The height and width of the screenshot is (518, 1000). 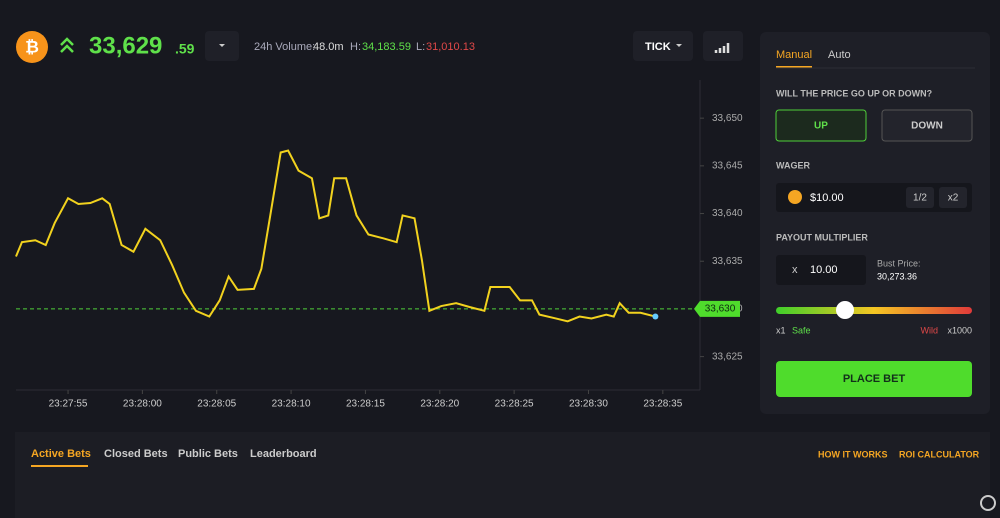 What do you see at coordinates (136, 454) in the screenshot?
I see `bets-tab: Closed Bets` at bounding box center [136, 454].